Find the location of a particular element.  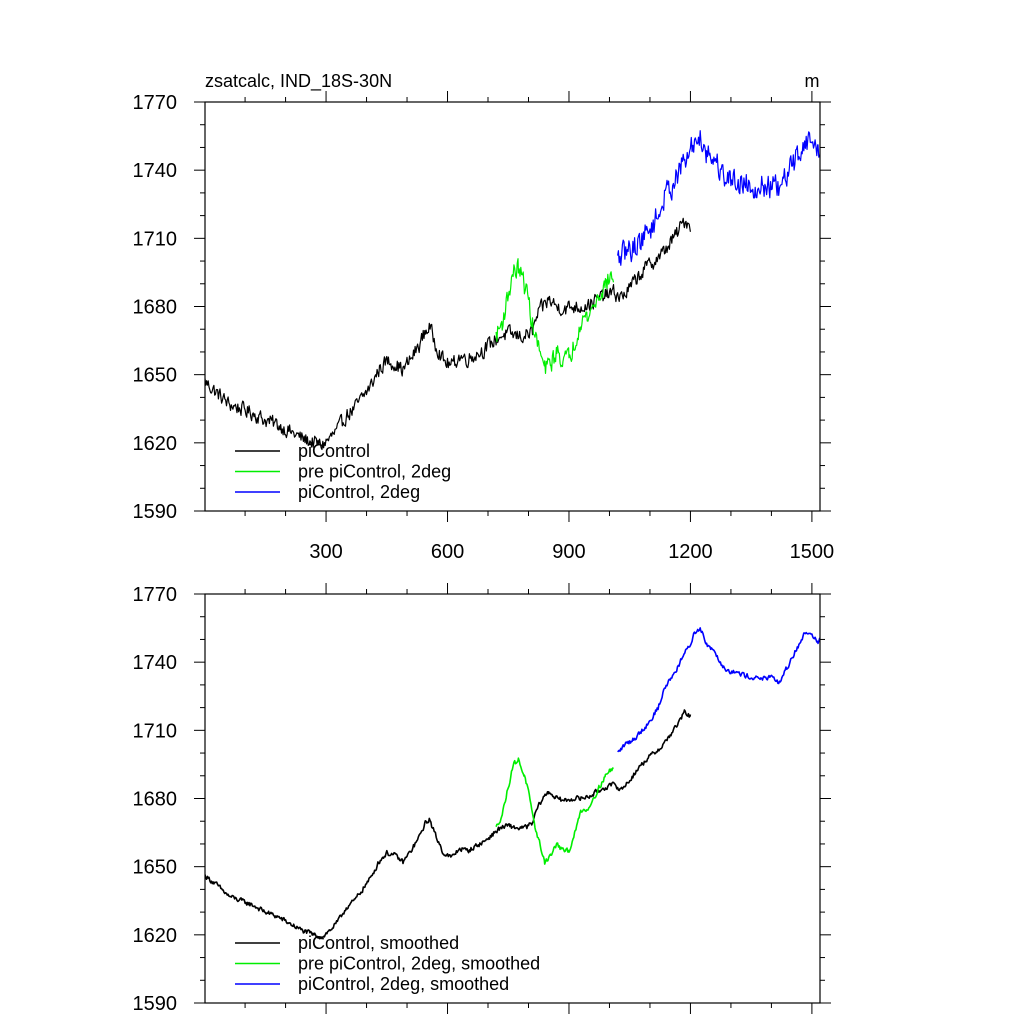

legend-label: pre piControl, 2deg, smoothed is located at coordinates (419, 964).